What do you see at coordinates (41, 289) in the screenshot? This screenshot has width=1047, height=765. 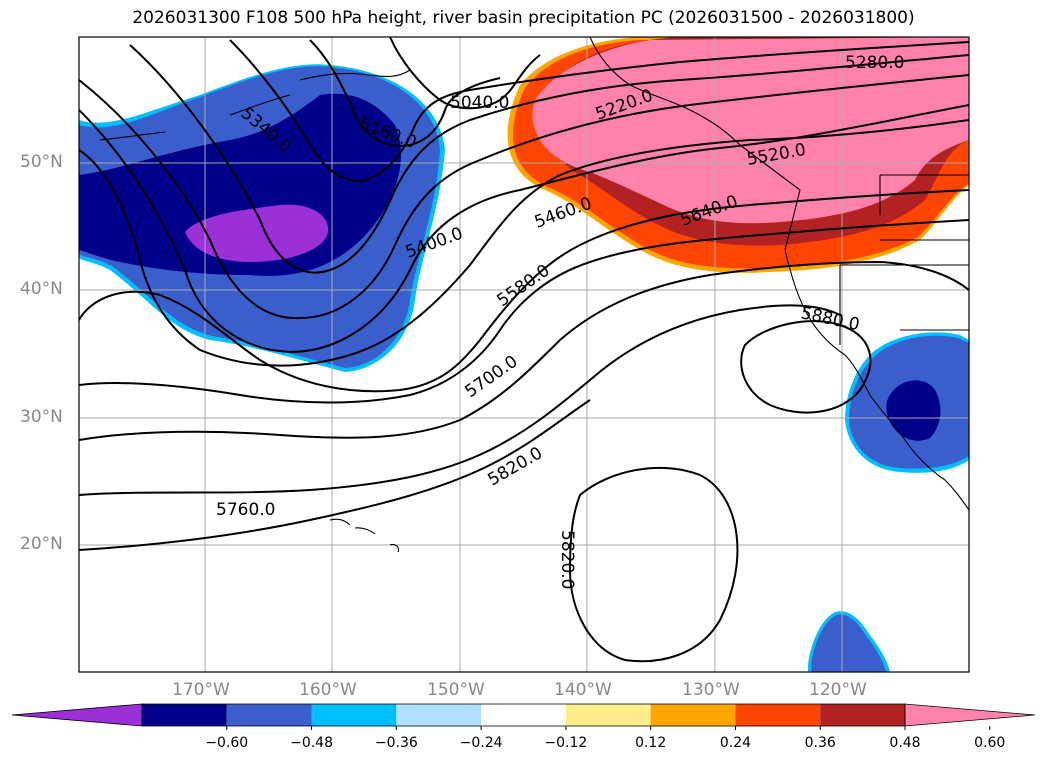 I see `lat-label: 40°N` at bounding box center [41, 289].